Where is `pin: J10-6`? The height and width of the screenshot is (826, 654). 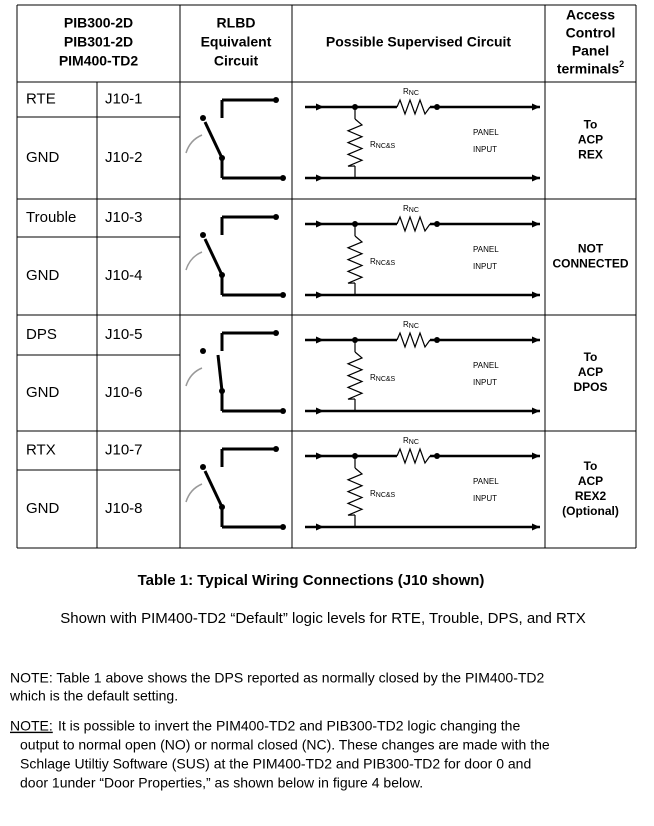
pin: J10-6 is located at coordinates (124, 392).